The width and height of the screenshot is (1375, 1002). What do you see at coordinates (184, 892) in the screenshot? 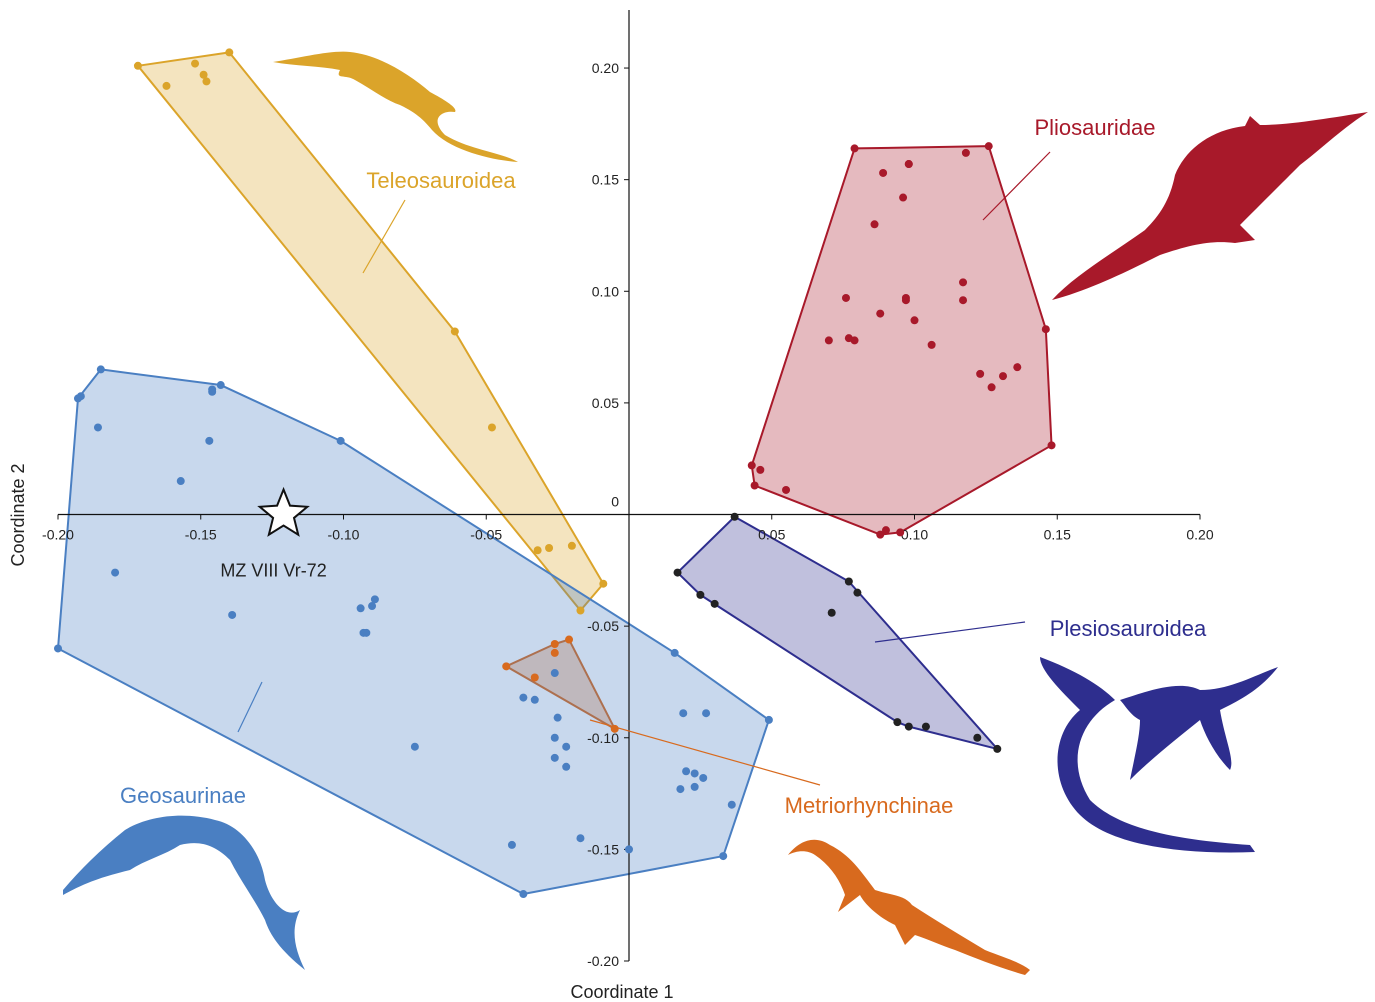
I see `geosaur-silhouette` at bounding box center [184, 892].